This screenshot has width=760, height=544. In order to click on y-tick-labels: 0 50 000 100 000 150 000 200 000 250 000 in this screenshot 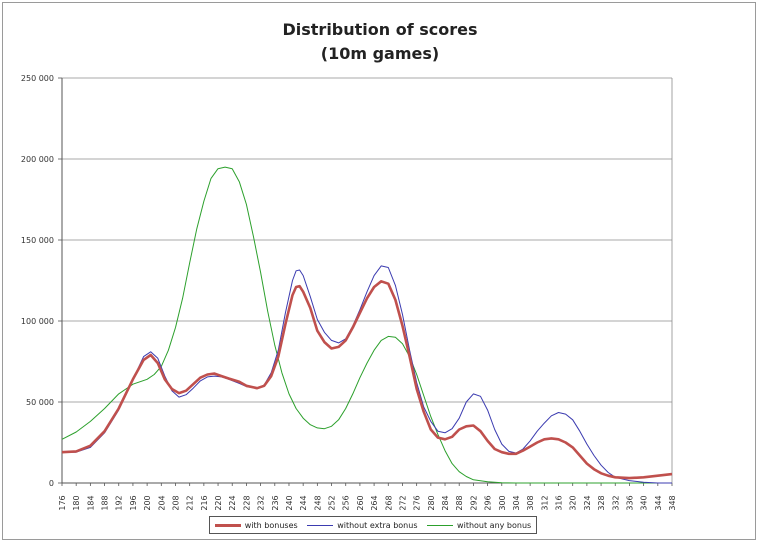, I will do `click(37, 281)`.